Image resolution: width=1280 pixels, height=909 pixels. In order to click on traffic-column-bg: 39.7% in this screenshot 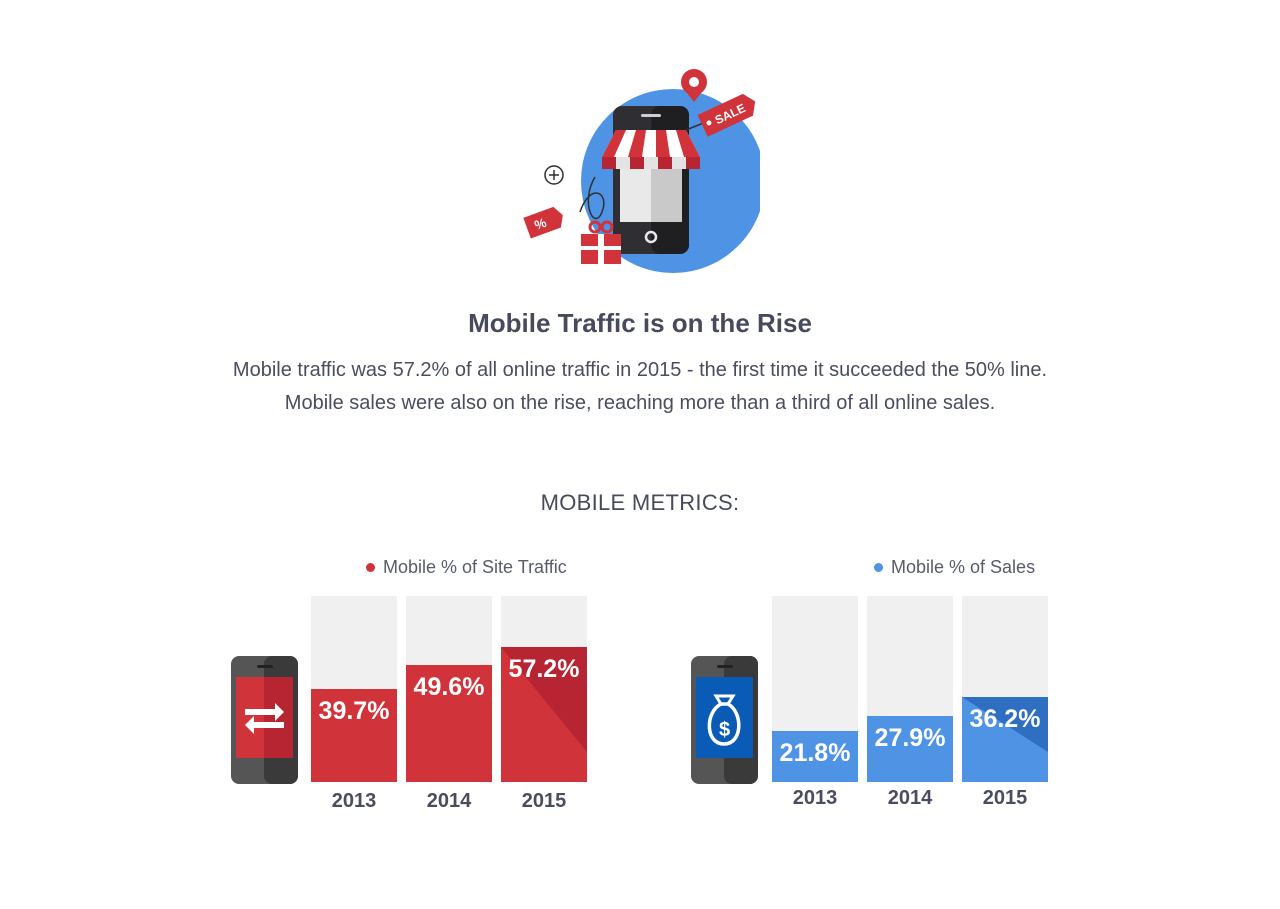, I will do `click(354, 689)`.